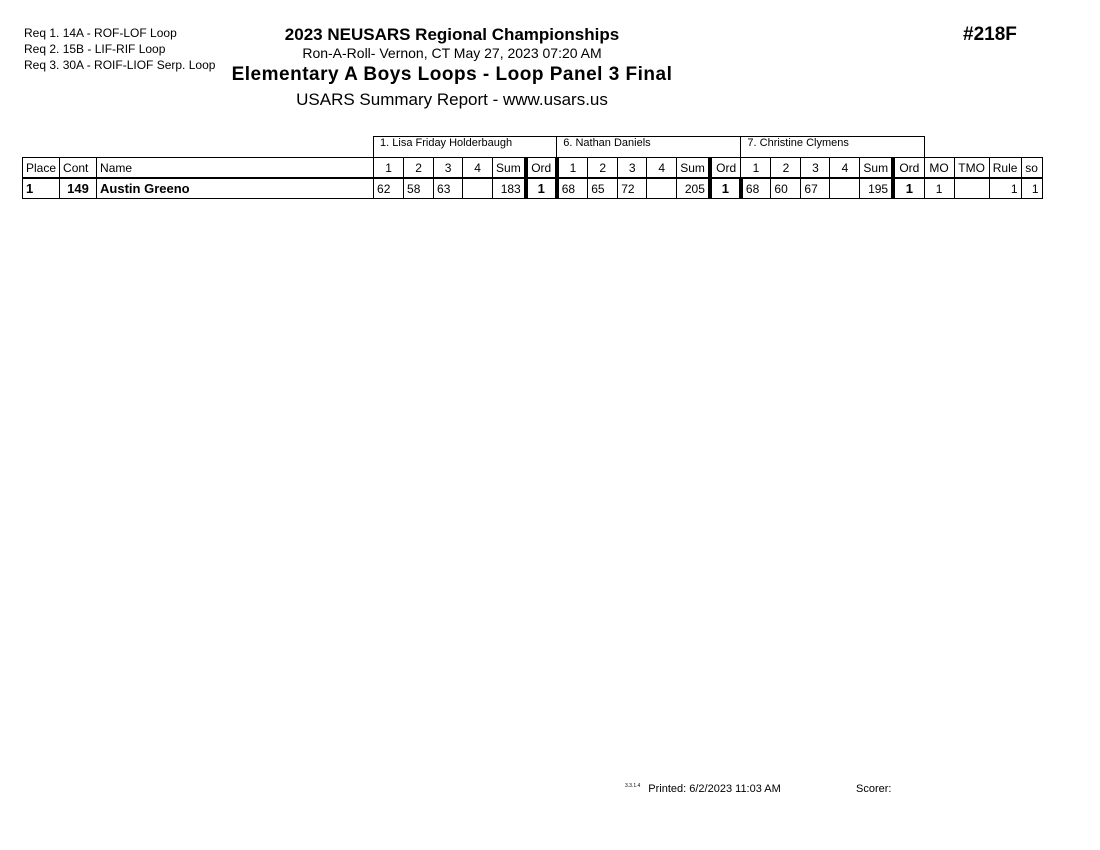  What do you see at coordinates (874, 789) in the screenshot?
I see `scorer-label: Scorer:` at bounding box center [874, 789].